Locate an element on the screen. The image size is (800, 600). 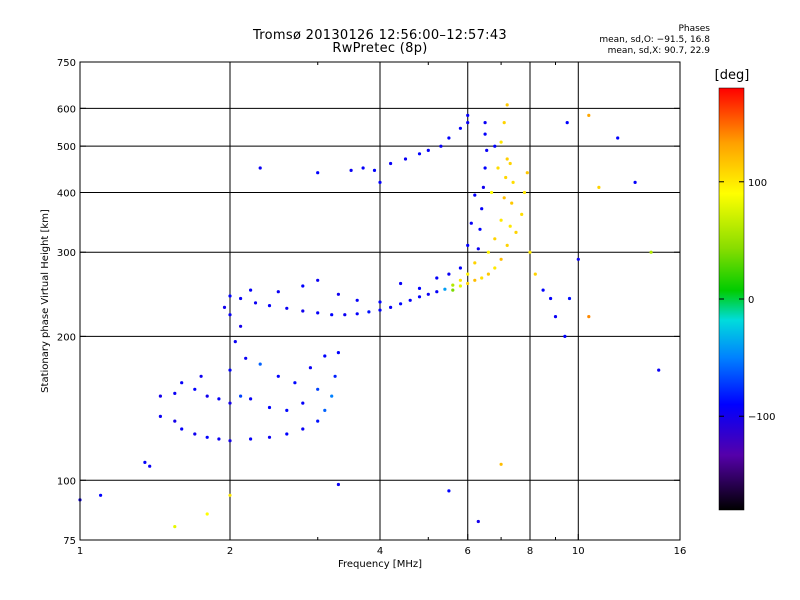
colorbar-unit-label: [deg] is located at coordinates (732, 75).